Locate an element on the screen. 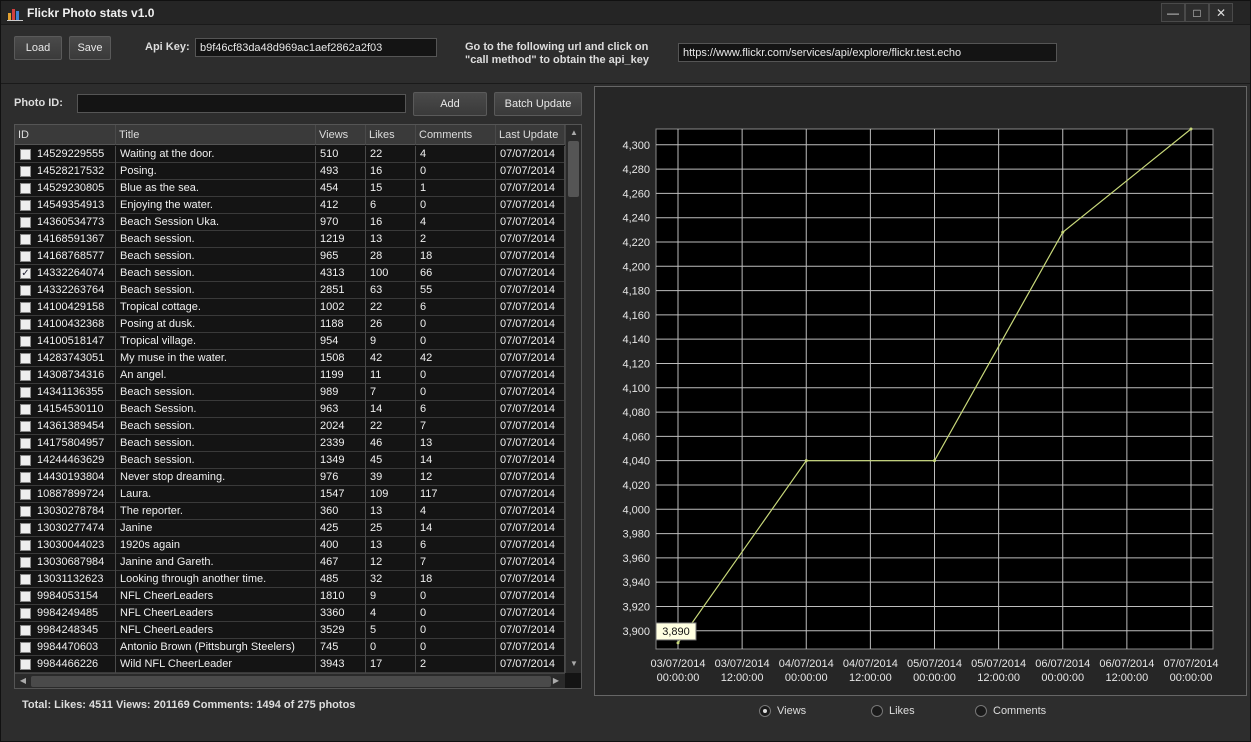 This screenshot has height=742, width=1251. column-header-likes: Likes is located at coordinates (391, 135).